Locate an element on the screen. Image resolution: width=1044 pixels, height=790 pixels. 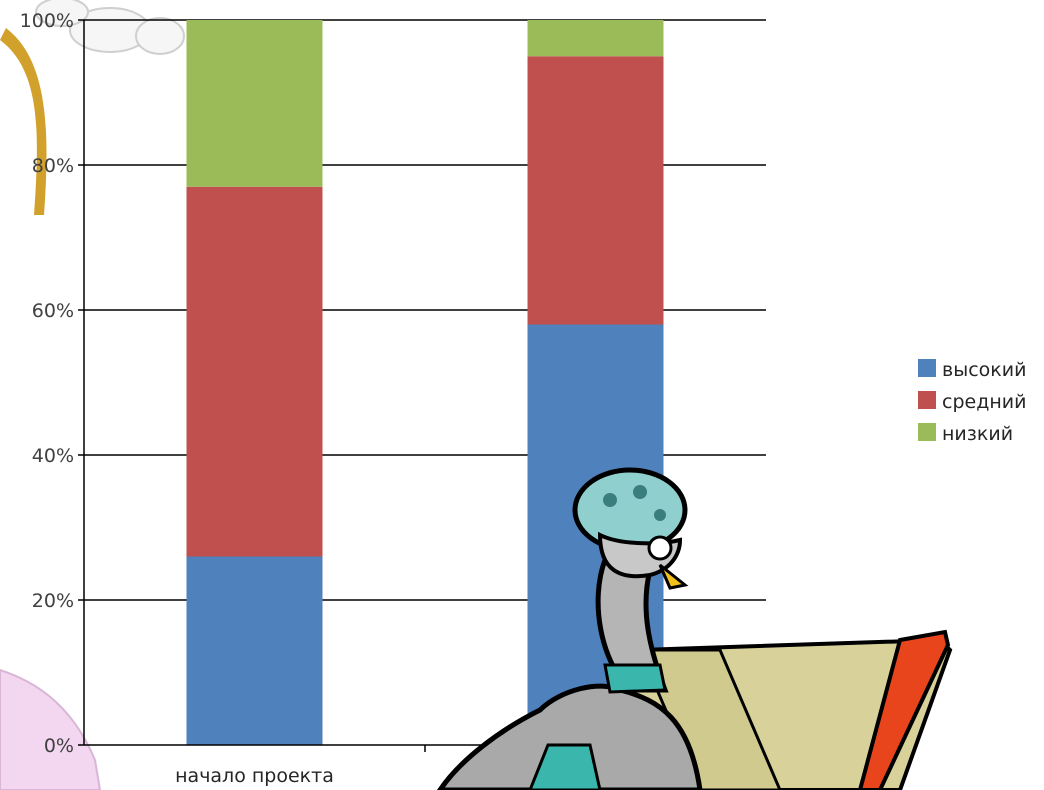
x-category-label: начало проекта is located at coordinates (254, 776).